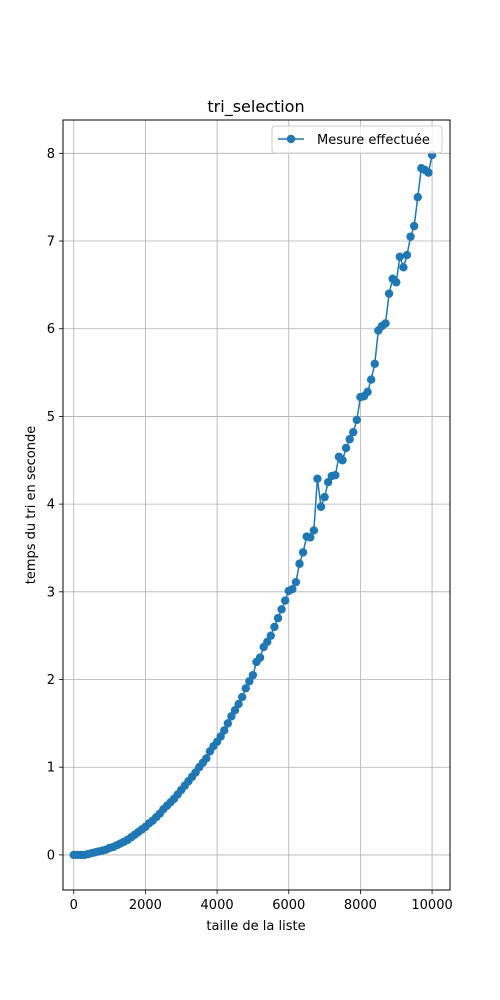 This screenshot has height=1000, width=500. What do you see at coordinates (291, 139) in the screenshot?
I see `legend-marker-swatch` at bounding box center [291, 139].